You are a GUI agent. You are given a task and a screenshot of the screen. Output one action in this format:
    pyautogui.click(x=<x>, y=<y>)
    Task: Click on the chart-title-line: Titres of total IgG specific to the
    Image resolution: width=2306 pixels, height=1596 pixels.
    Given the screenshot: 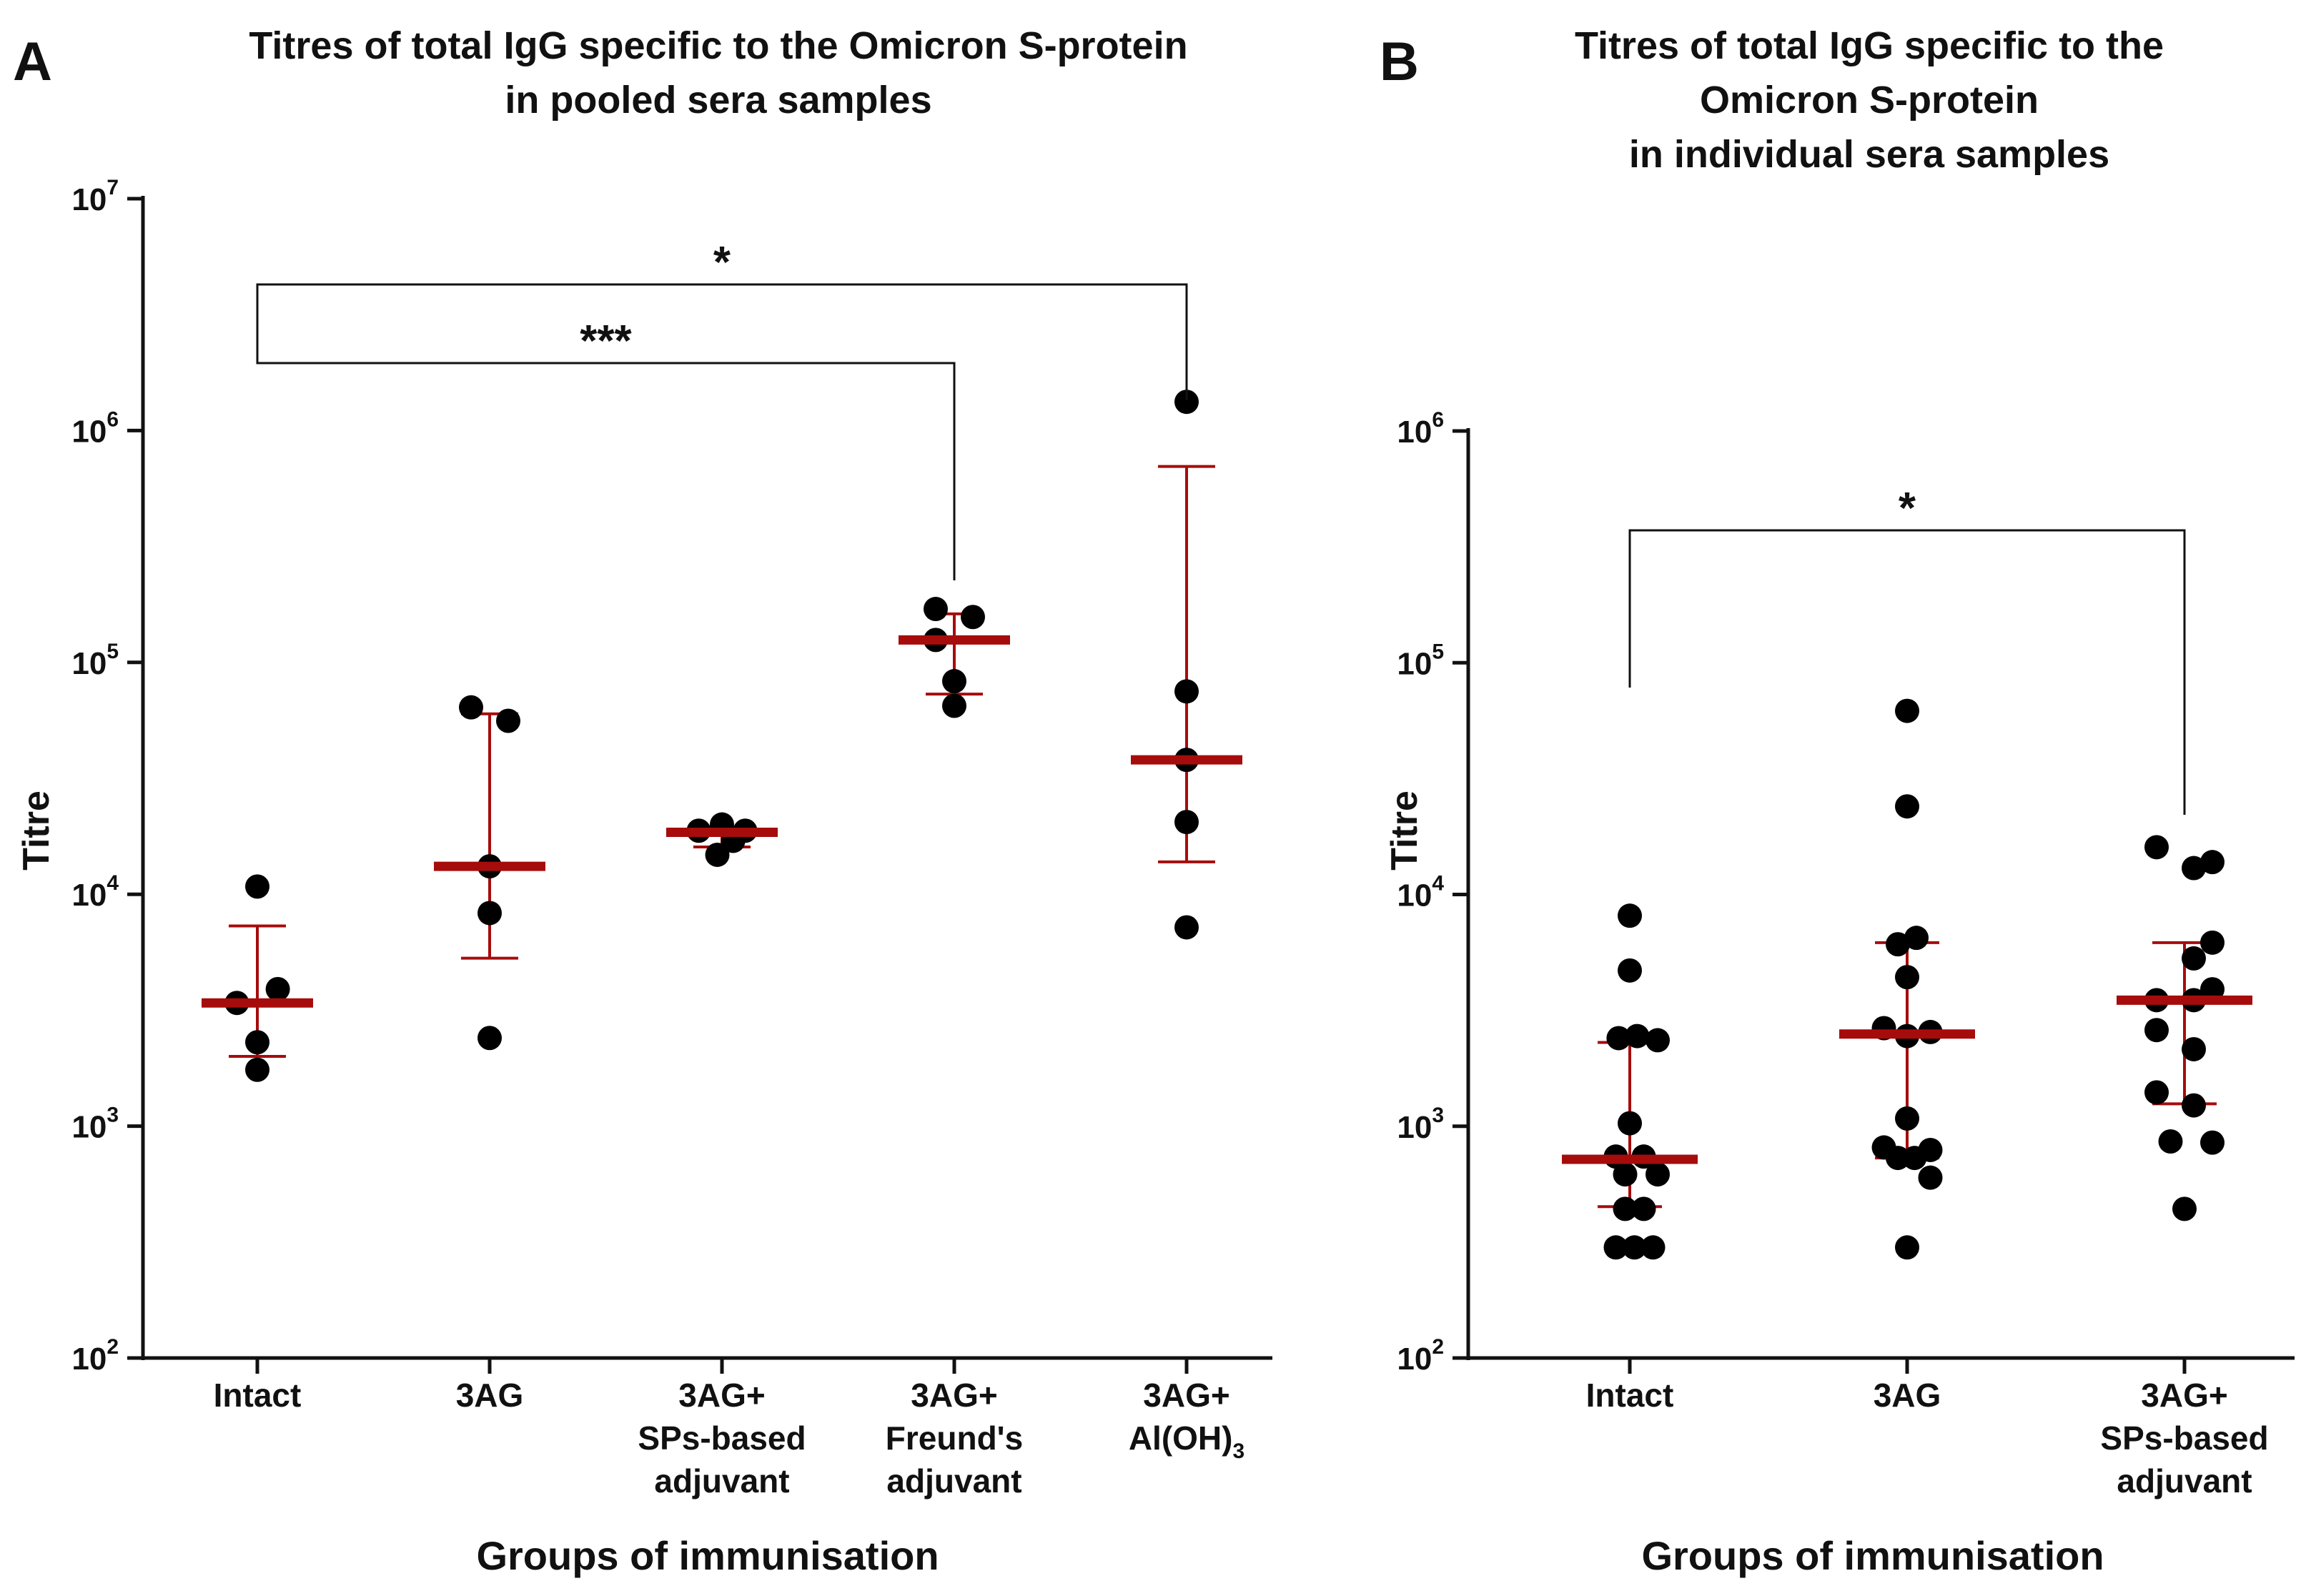 What is the action you would take?
    pyautogui.click(x=1869, y=45)
    